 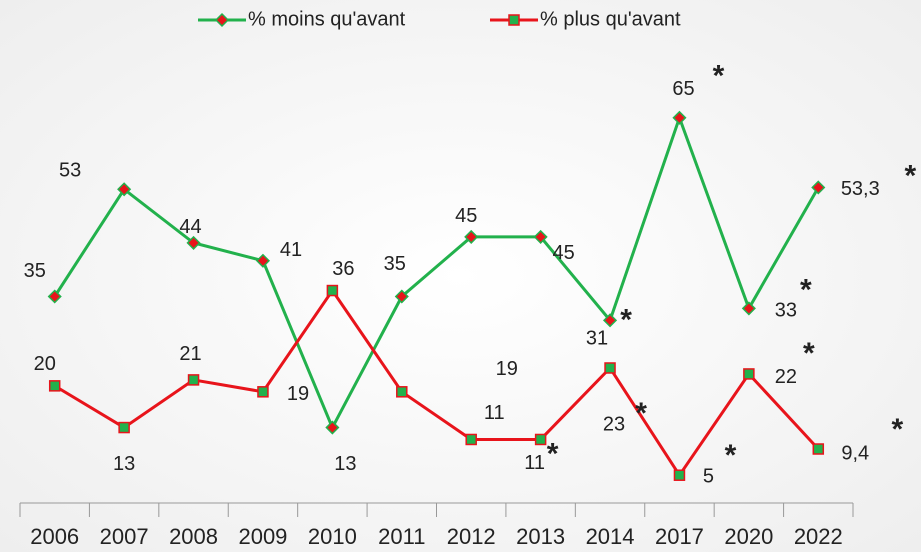 I want to click on x-tick-label: 2011, so click(x=401, y=536).